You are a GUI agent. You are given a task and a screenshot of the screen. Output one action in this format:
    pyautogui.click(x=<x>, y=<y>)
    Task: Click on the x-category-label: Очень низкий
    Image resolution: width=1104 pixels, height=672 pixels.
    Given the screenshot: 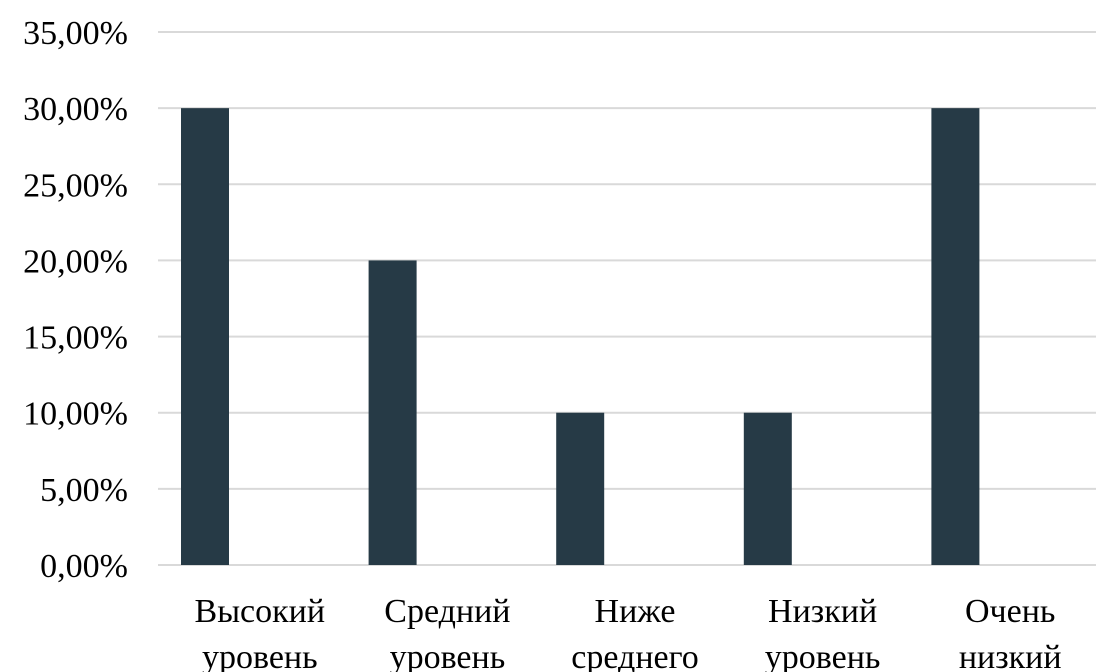 What is the action you would take?
    pyautogui.click(x=1010, y=632)
    